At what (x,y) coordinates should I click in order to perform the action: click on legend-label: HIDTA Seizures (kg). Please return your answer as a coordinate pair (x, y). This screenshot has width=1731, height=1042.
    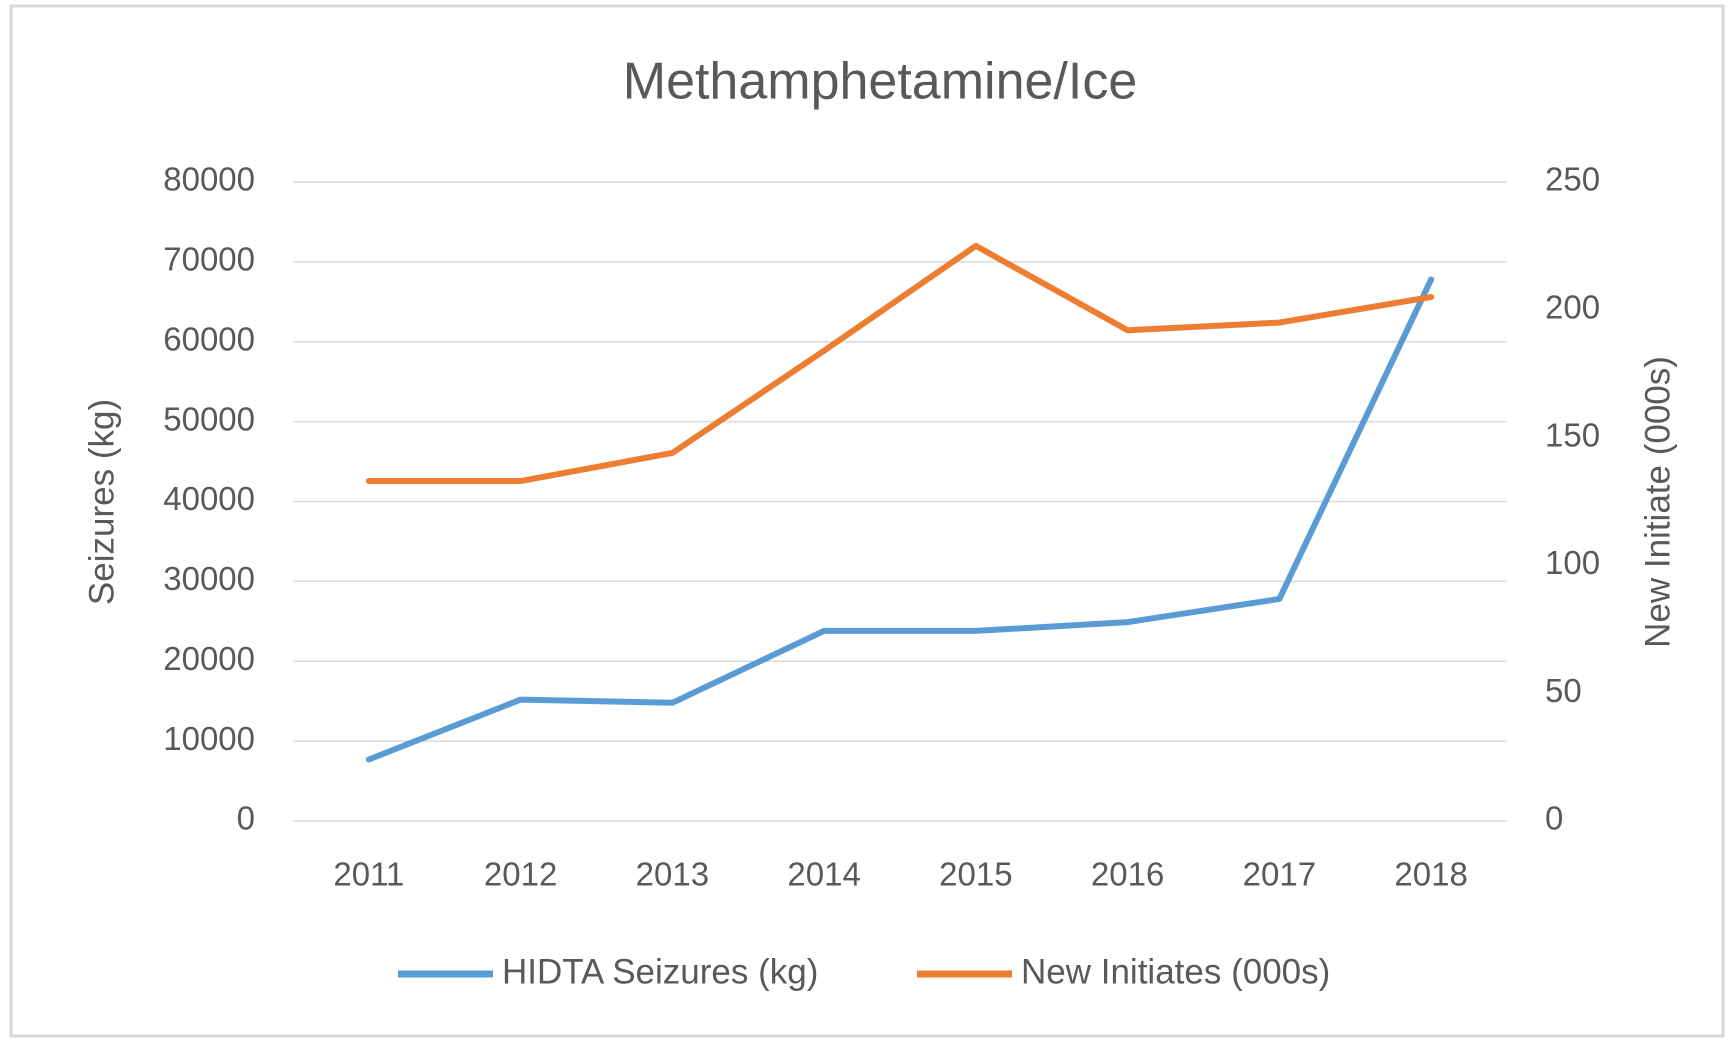
    Looking at the image, I should click on (660, 971).